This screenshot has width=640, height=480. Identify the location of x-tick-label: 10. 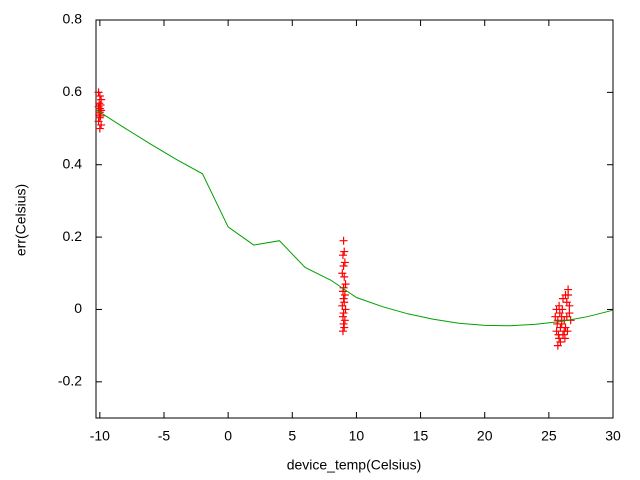
(357, 436).